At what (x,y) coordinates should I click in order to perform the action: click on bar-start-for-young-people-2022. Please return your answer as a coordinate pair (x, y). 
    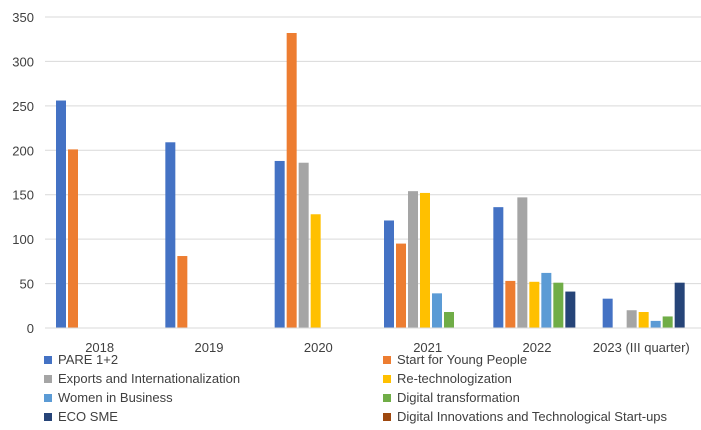
    Looking at the image, I should click on (510, 304).